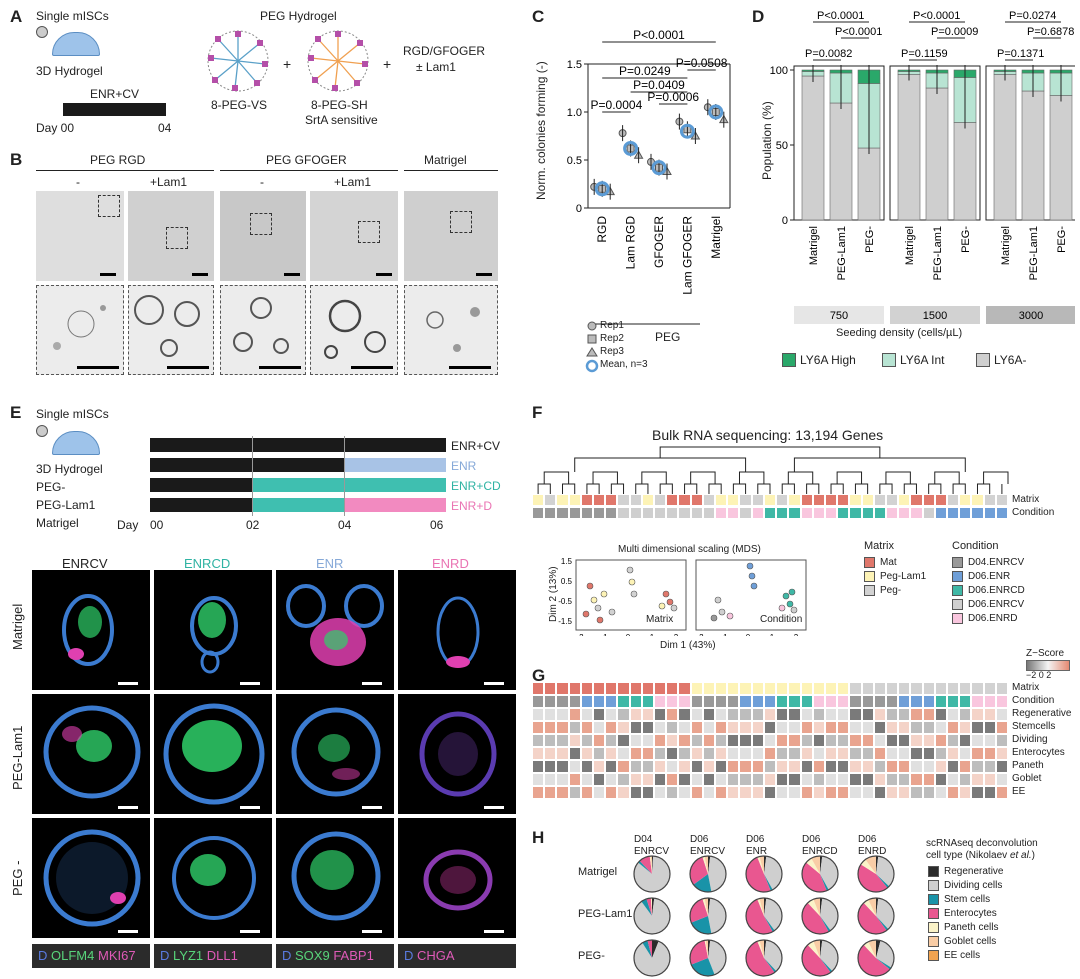 The height and width of the screenshot is (979, 1080). I want to click on h-legend-title2: cell type (Nikolaev et al.), so click(980, 855).